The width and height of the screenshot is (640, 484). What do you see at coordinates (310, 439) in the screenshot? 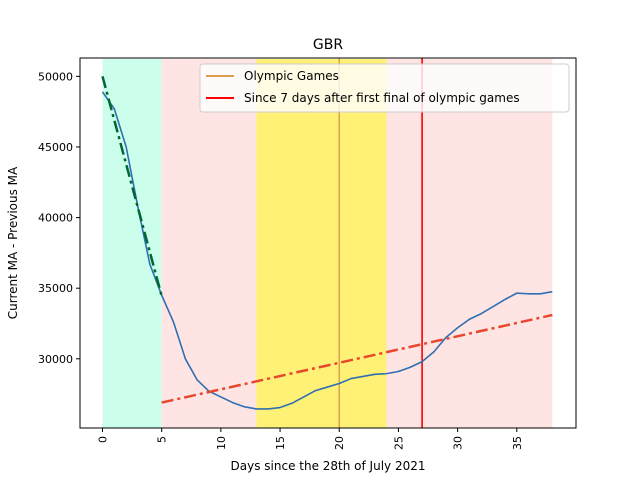
I see `x-axis-ticks: 0 5 10 15 20 25 30 35` at bounding box center [310, 439].